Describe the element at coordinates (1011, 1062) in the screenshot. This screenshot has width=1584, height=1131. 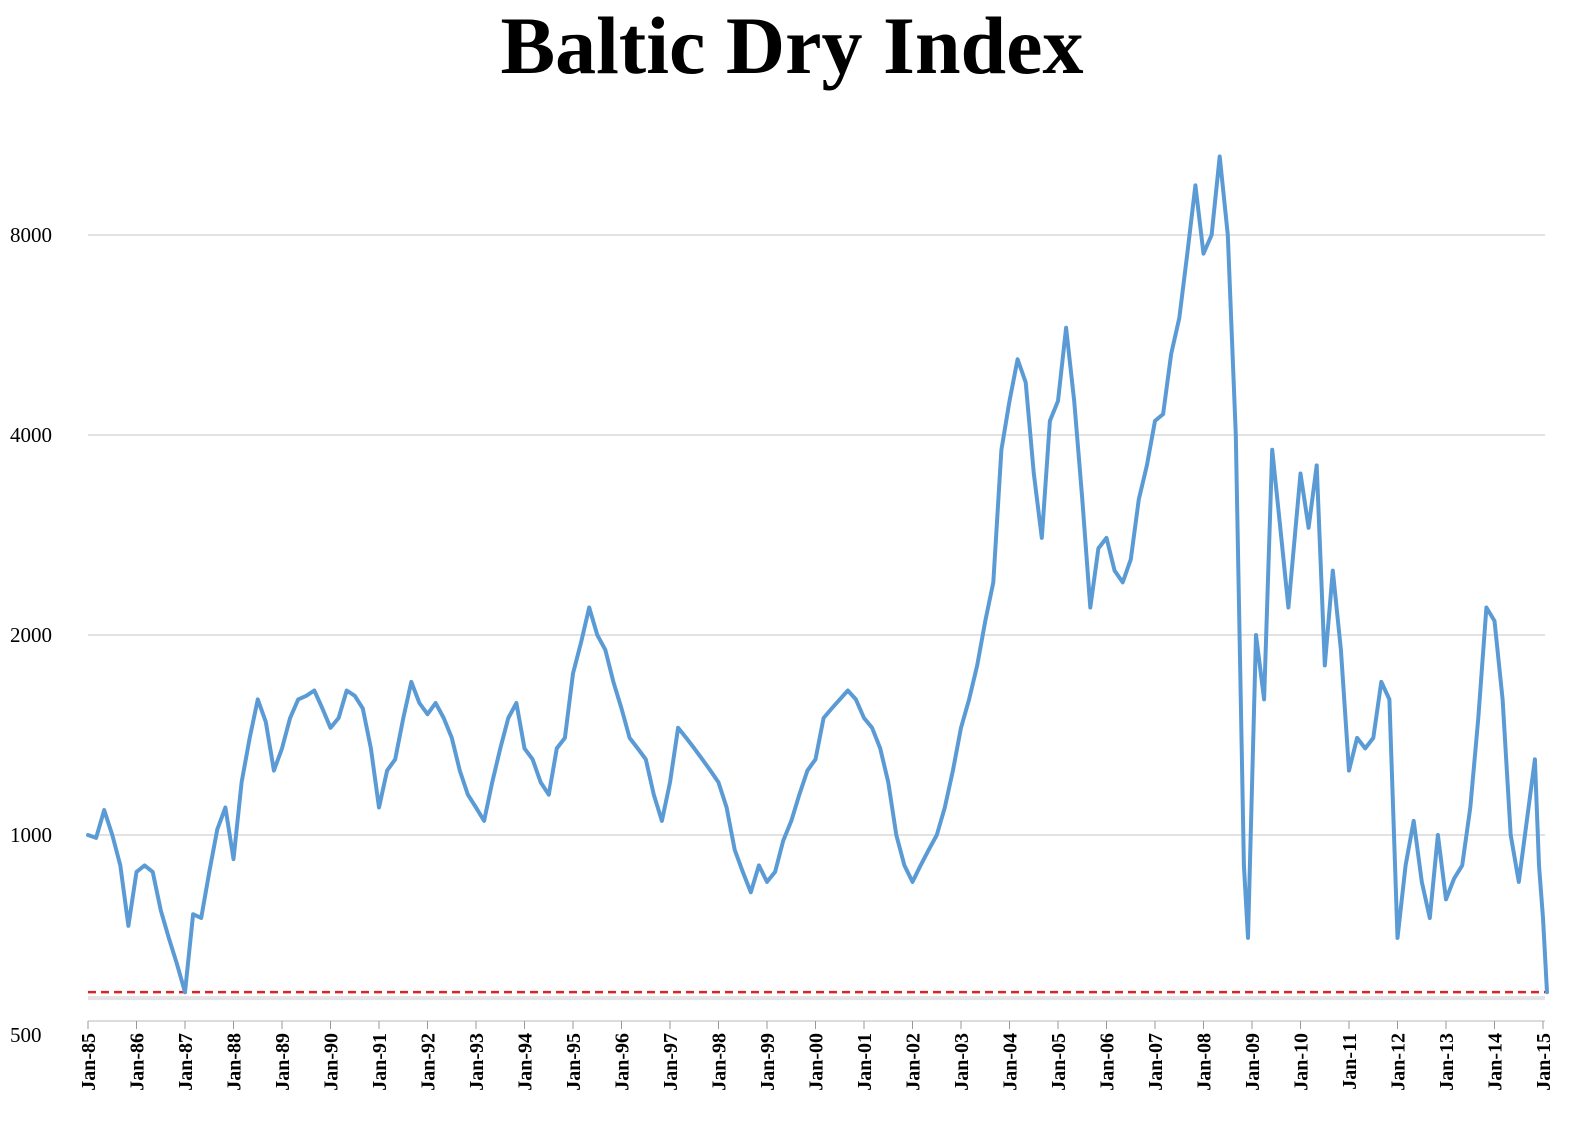
I see `x-tick-label: Jan-04` at that location.